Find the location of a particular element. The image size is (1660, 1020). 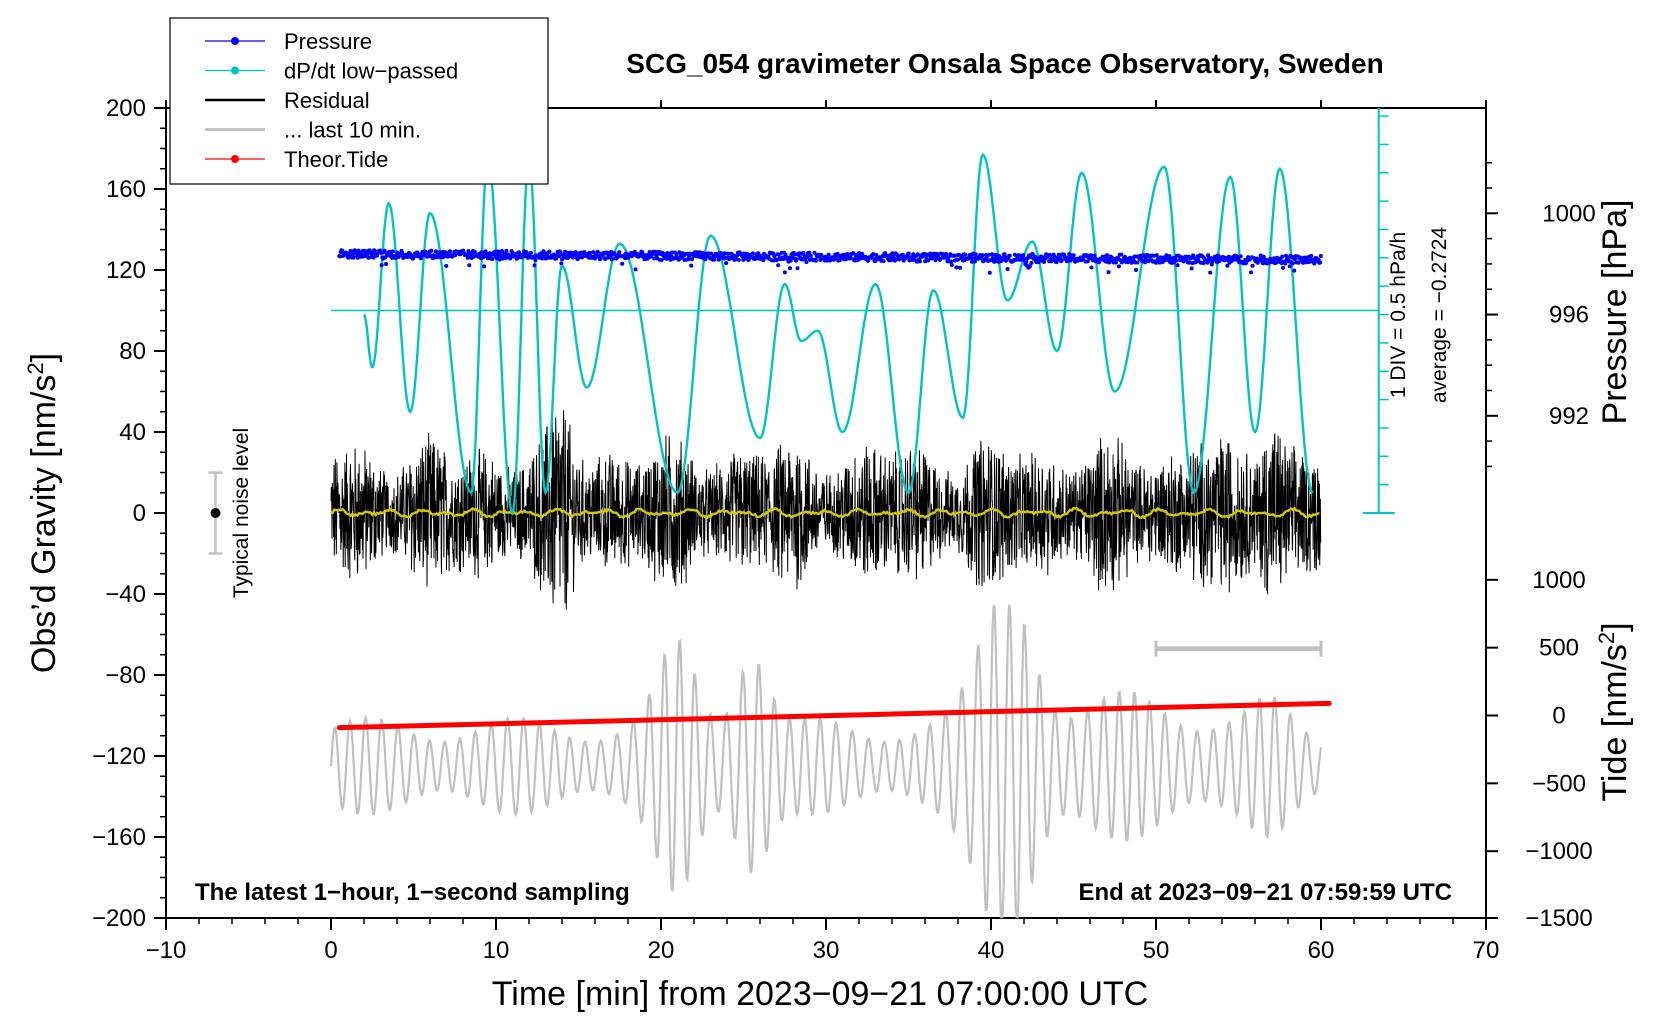

y-axis-label-left: Obs’d Gravity [nm/s2] is located at coordinates (43, 513).